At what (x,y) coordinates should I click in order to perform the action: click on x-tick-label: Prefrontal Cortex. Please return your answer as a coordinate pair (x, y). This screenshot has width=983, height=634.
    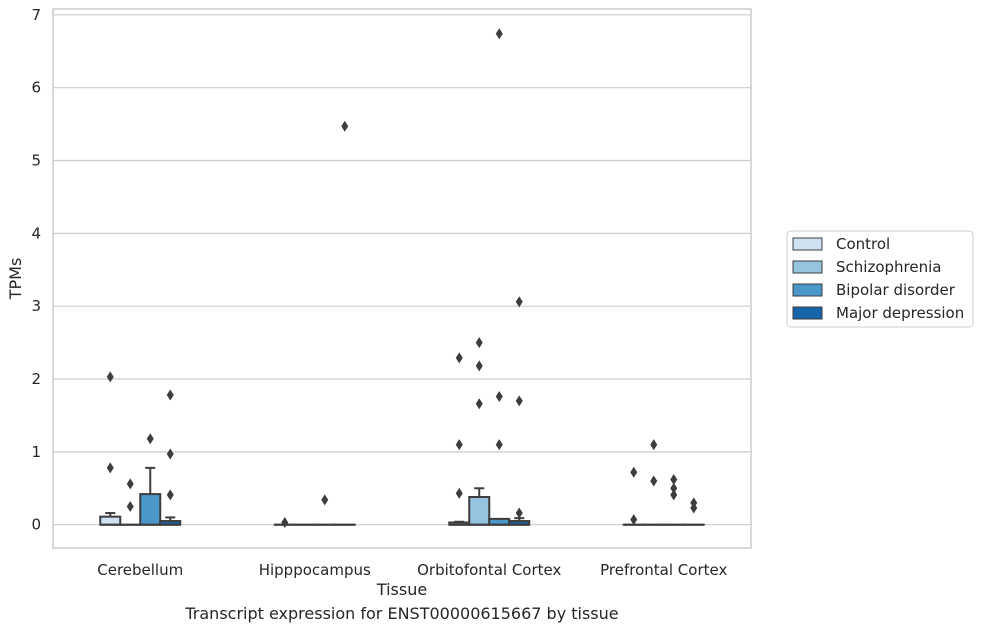
    Looking at the image, I should click on (663, 570).